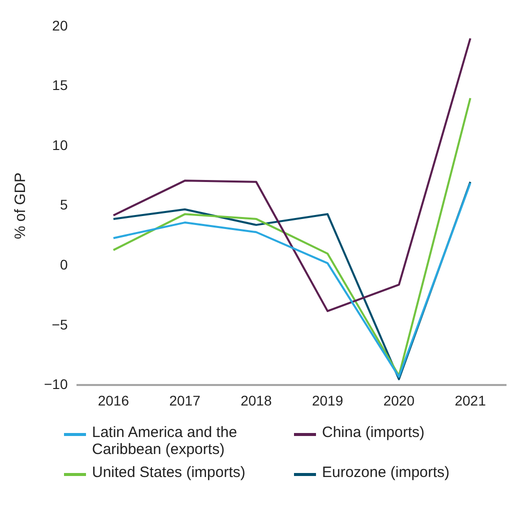 The image size is (526, 511). What do you see at coordinates (386, 472) in the screenshot?
I see `legend-label: Eurozone (imports)` at bounding box center [386, 472].